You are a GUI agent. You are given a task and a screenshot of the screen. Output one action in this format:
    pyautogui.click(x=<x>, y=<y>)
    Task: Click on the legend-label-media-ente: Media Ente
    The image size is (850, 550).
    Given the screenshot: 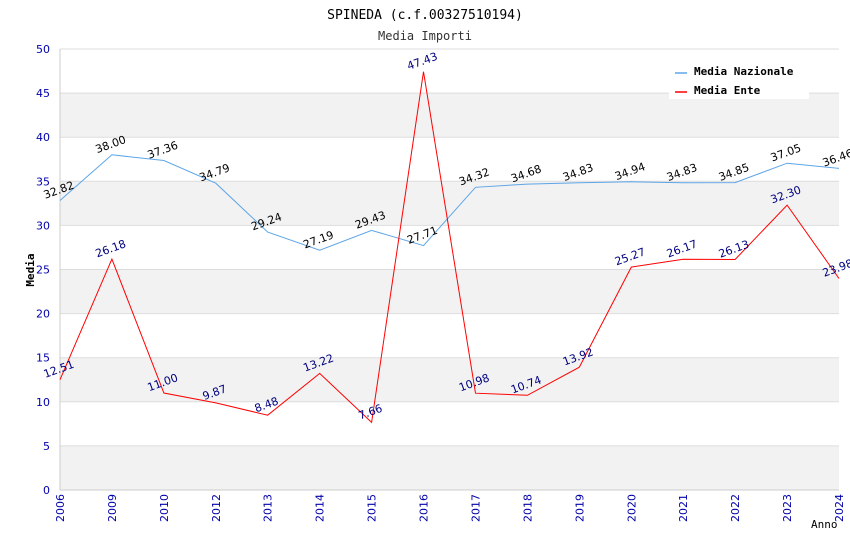 What is the action you would take?
    pyautogui.click(x=727, y=90)
    